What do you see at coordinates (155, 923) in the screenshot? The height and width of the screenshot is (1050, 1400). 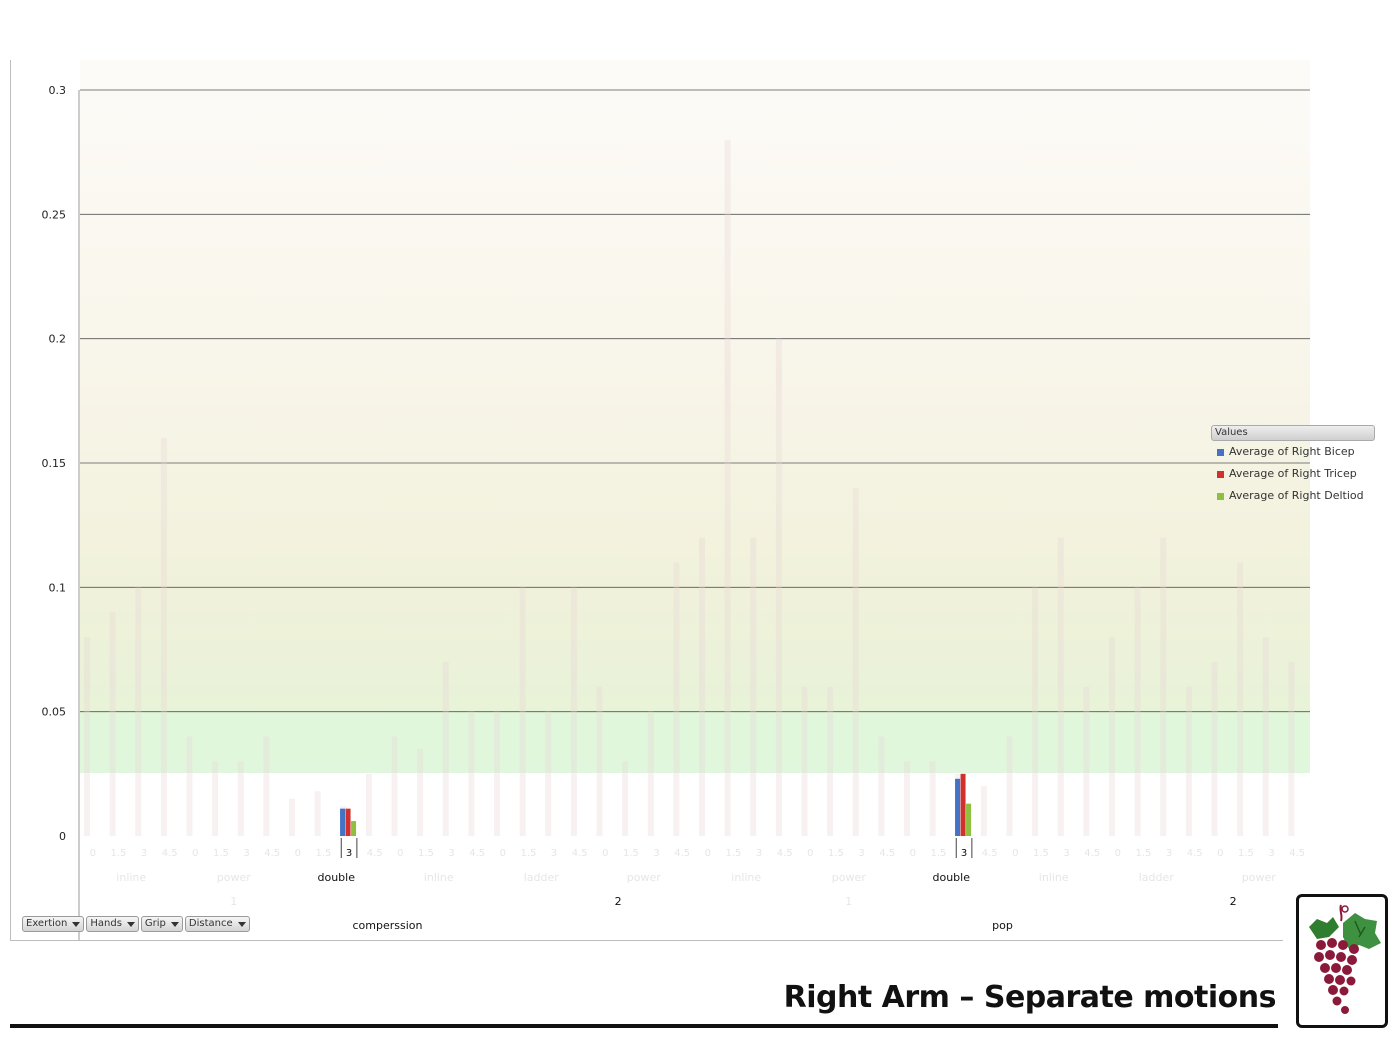 I see `field-button-grip-label: Grip` at bounding box center [155, 923].